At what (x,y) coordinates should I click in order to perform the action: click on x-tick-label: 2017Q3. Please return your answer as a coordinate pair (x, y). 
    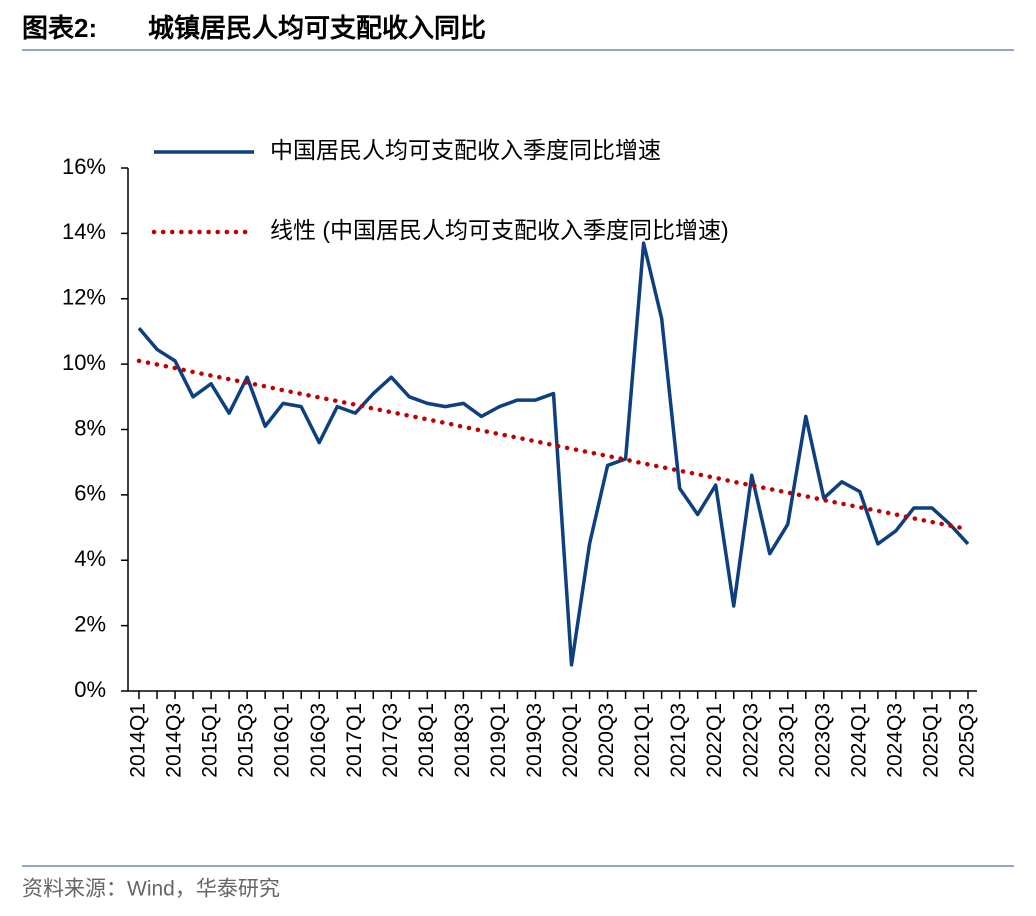
    Looking at the image, I should click on (390, 740).